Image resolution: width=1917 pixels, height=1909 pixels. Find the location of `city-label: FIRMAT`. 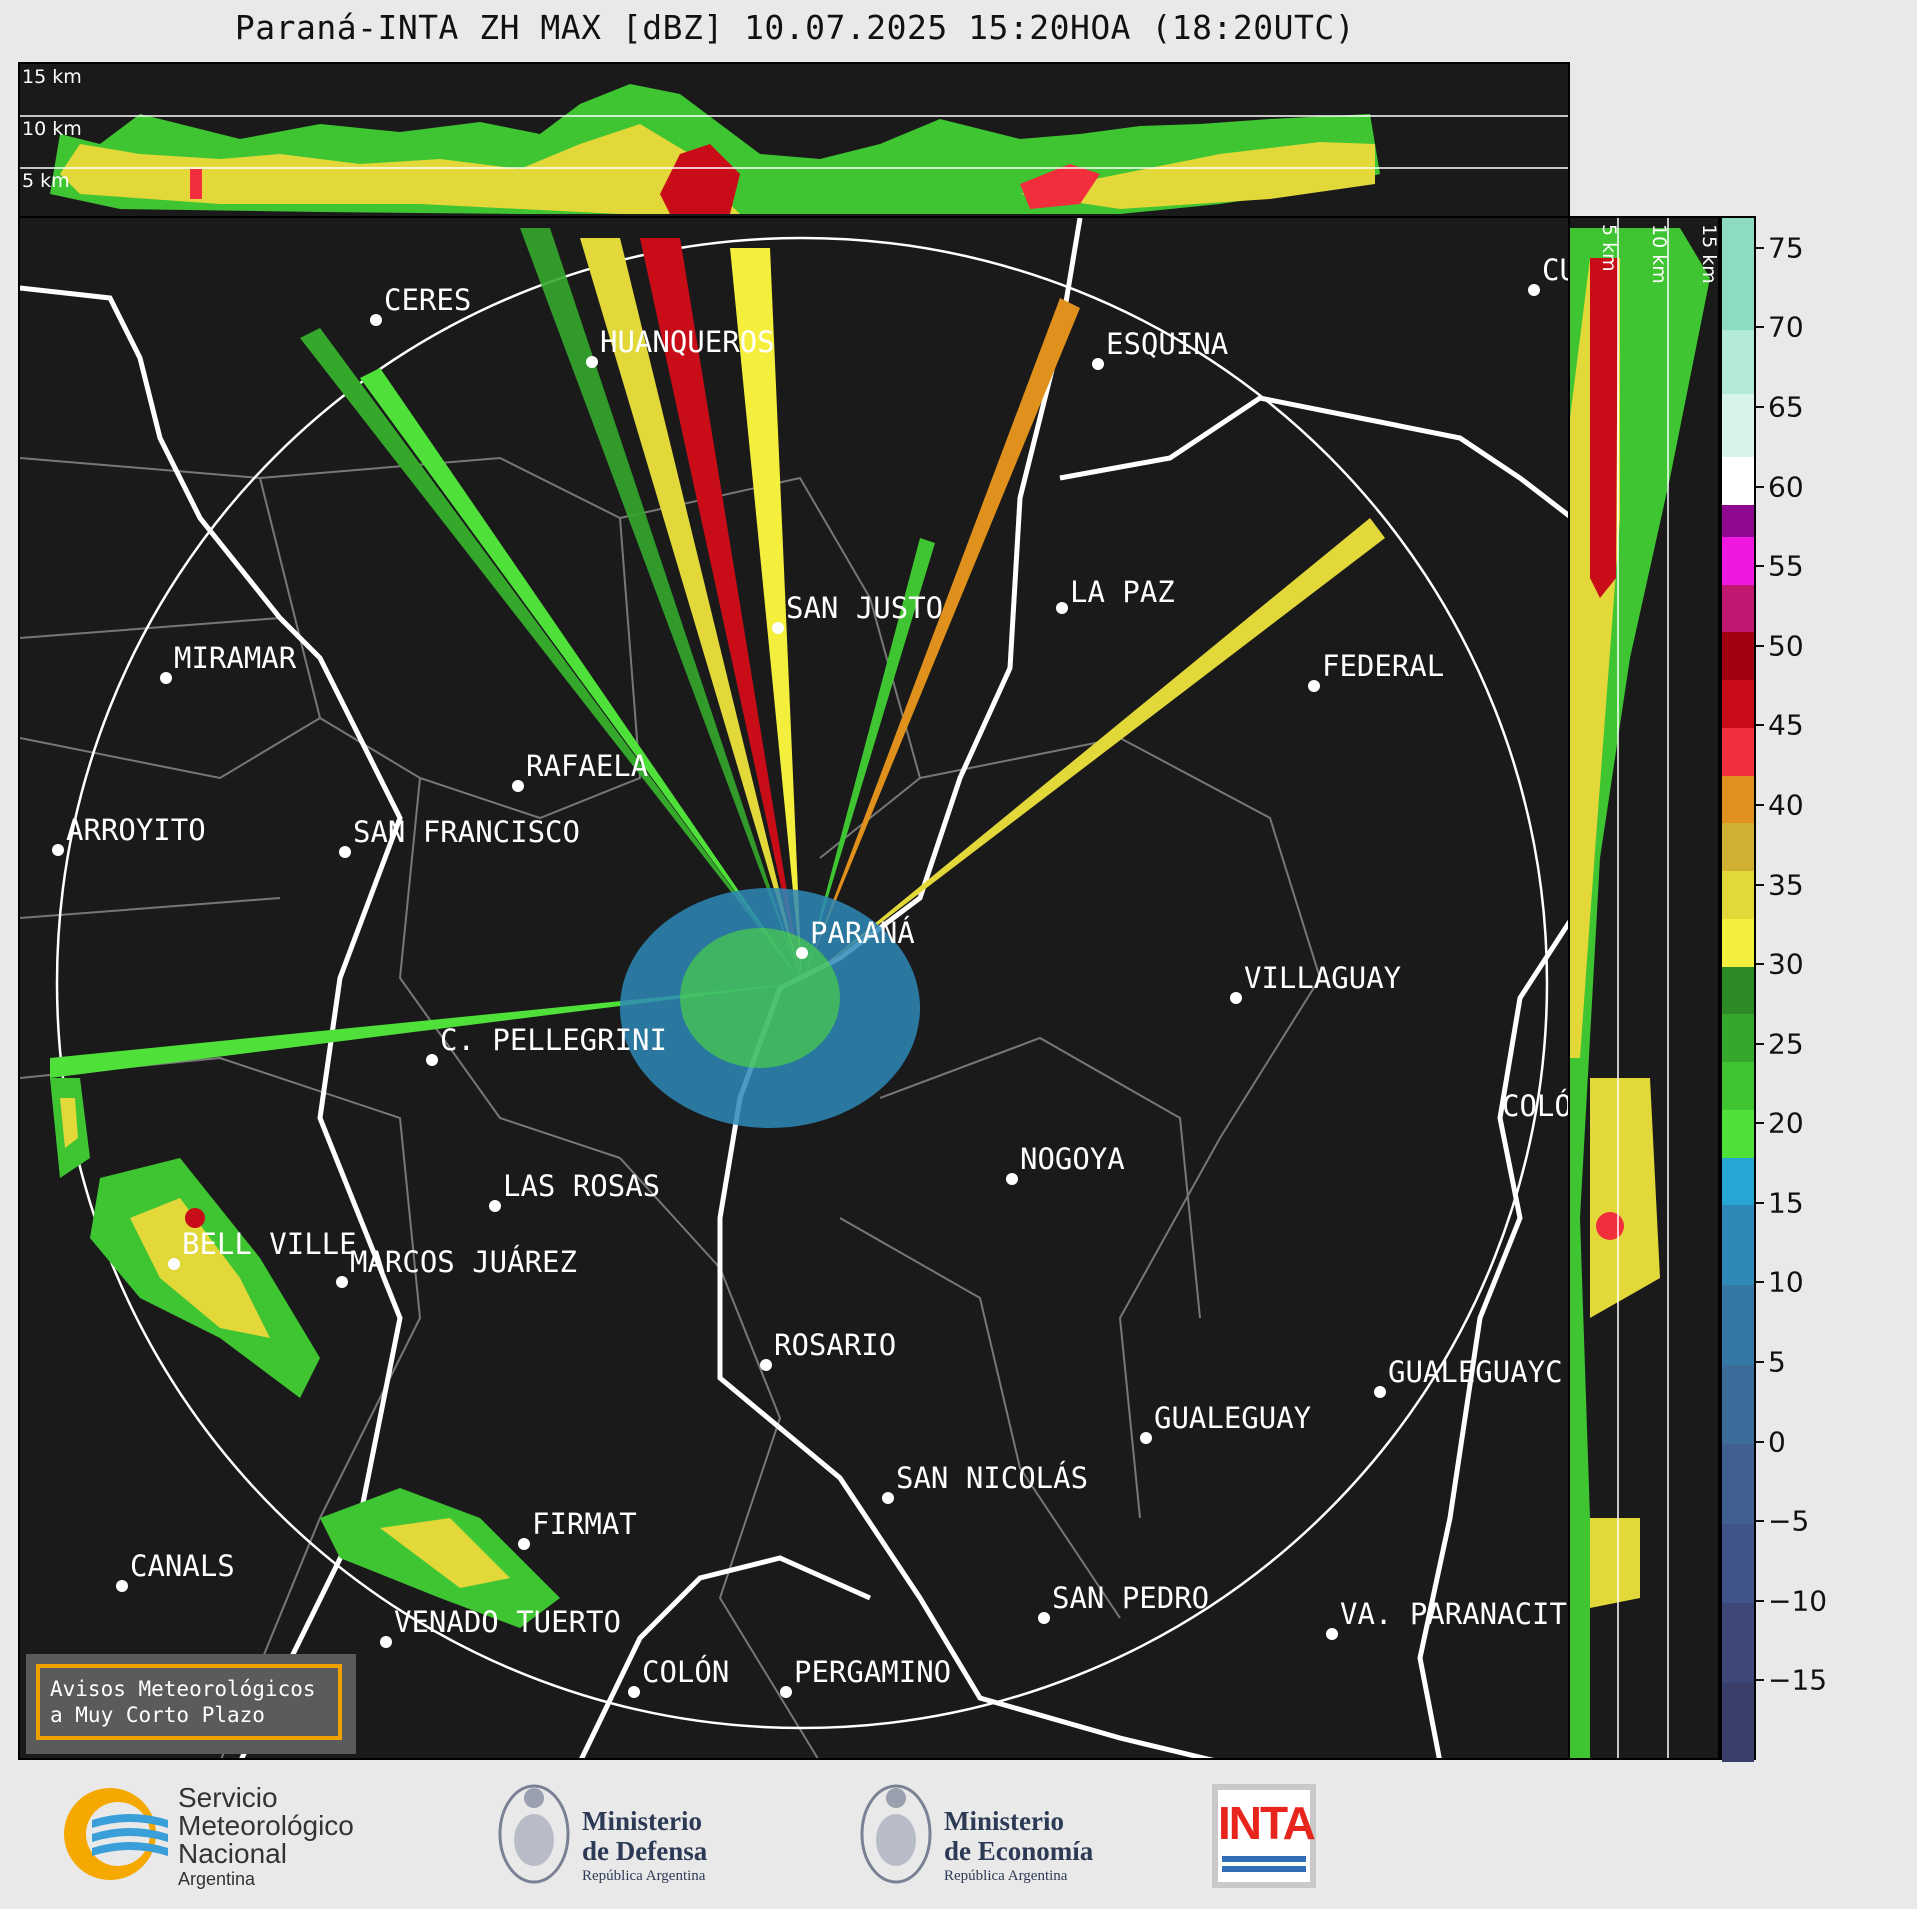

city-label: FIRMAT is located at coordinates (584, 1524).